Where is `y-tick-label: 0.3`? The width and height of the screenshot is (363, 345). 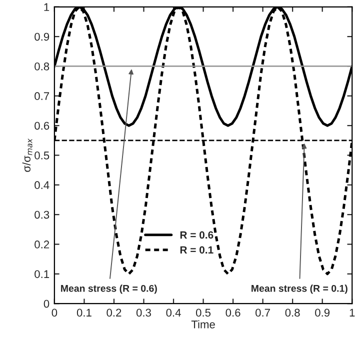
y-tick-label: 0.3 is located at coordinates (42, 214).